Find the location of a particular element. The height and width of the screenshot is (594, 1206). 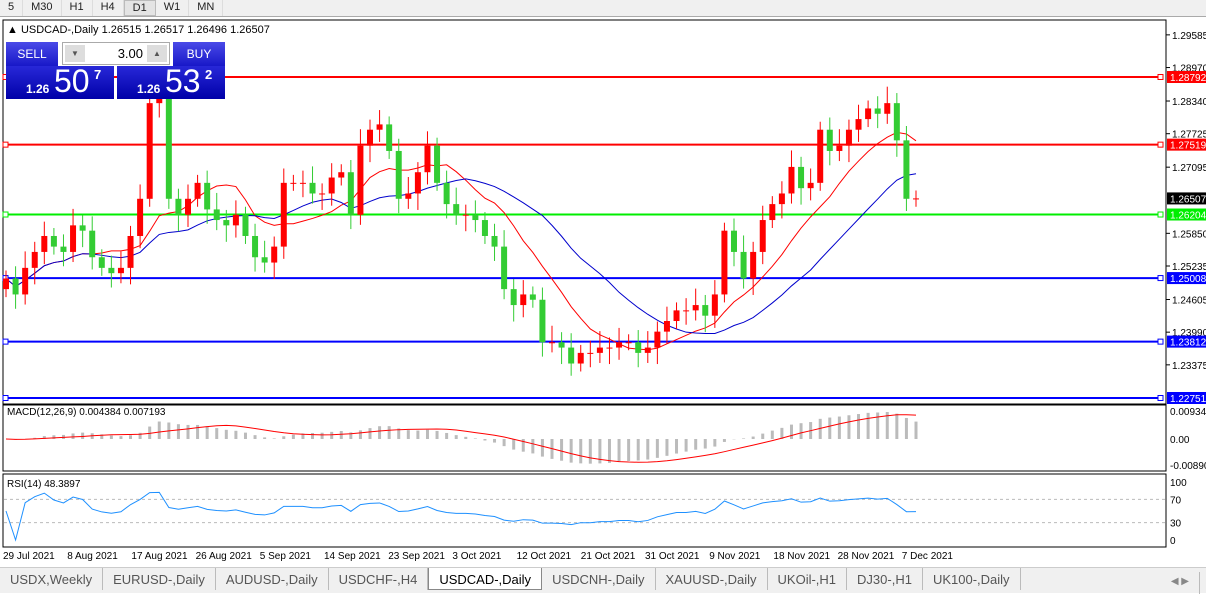

macd-panel-frame is located at coordinates (584, 438).